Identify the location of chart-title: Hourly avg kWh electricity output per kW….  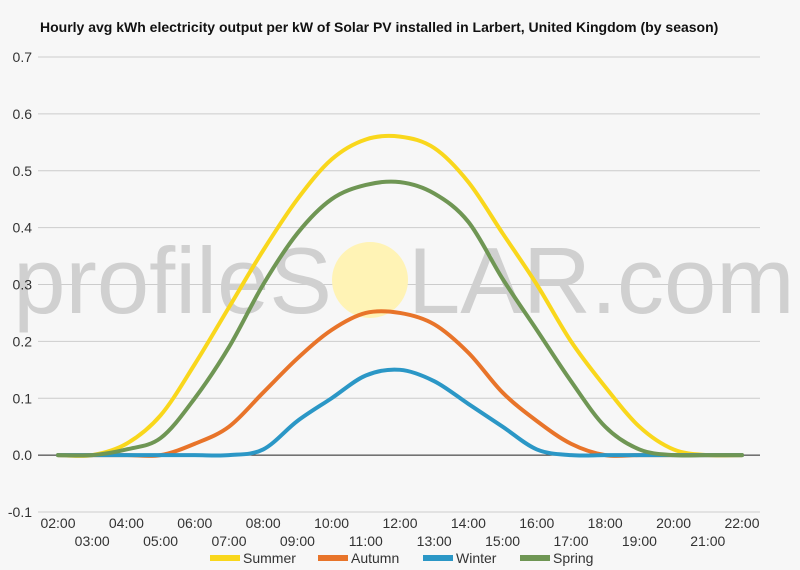
(379, 27).